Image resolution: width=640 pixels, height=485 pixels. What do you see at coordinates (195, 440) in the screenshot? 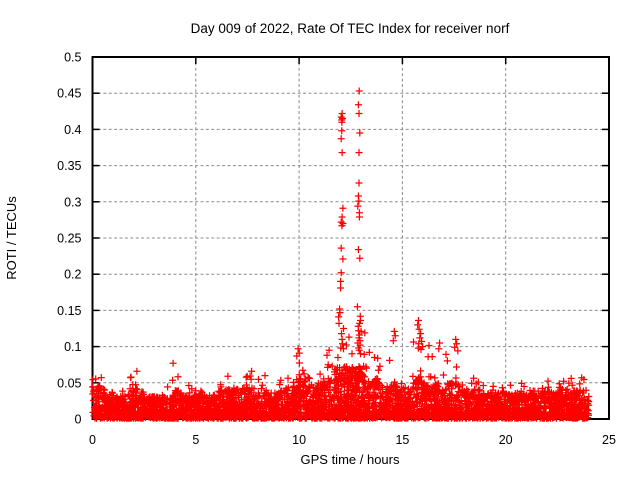
I see `x-tick-label: 5` at bounding box center [195, 440].